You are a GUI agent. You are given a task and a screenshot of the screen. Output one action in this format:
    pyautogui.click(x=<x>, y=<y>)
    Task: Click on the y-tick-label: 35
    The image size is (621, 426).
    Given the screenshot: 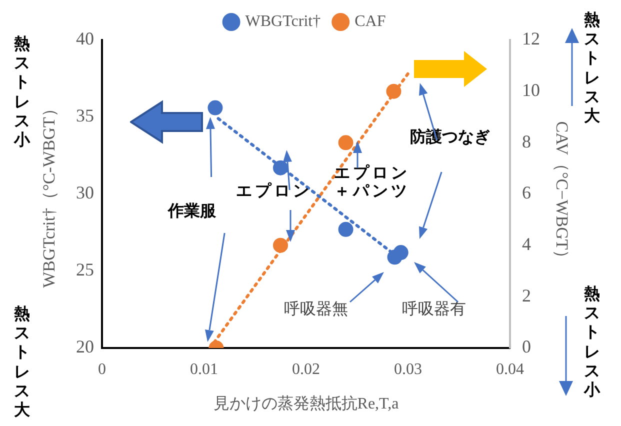 What is the action you would take?
    pyautogui.click(x=85, y=116)
    